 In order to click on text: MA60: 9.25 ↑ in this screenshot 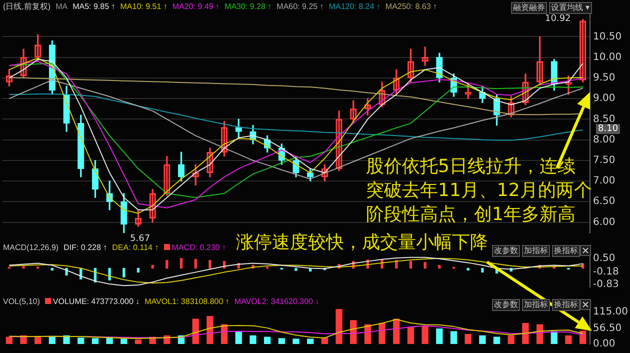, I will do `click(300, 6)`.